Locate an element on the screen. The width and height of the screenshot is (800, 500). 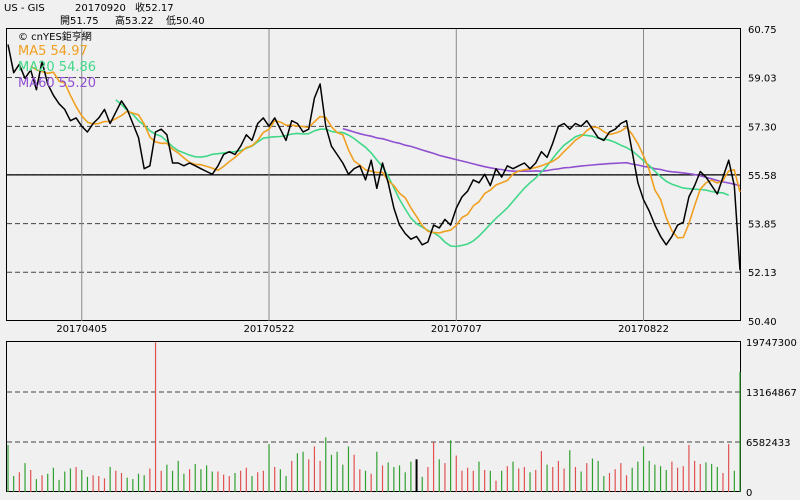
x-tick-label: 20170707 is located at coordinates (456, 329).